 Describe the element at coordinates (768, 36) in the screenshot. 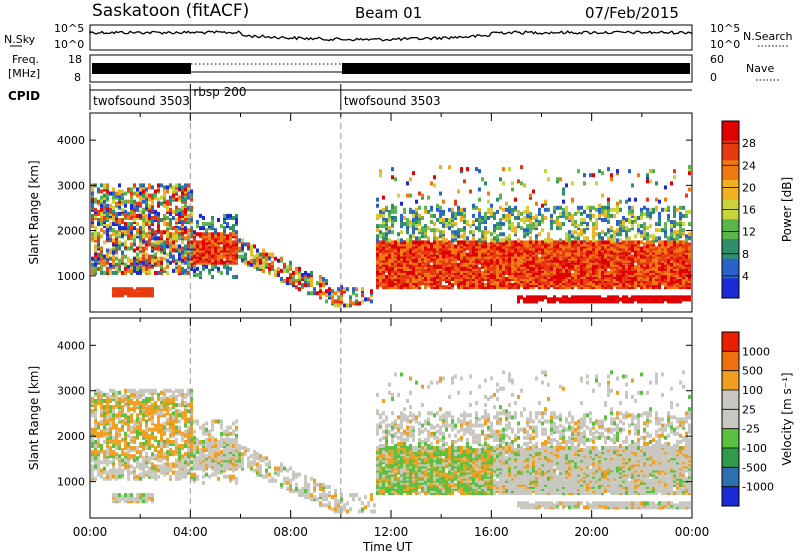

I see `noise-right-label: N.Search` at that location.